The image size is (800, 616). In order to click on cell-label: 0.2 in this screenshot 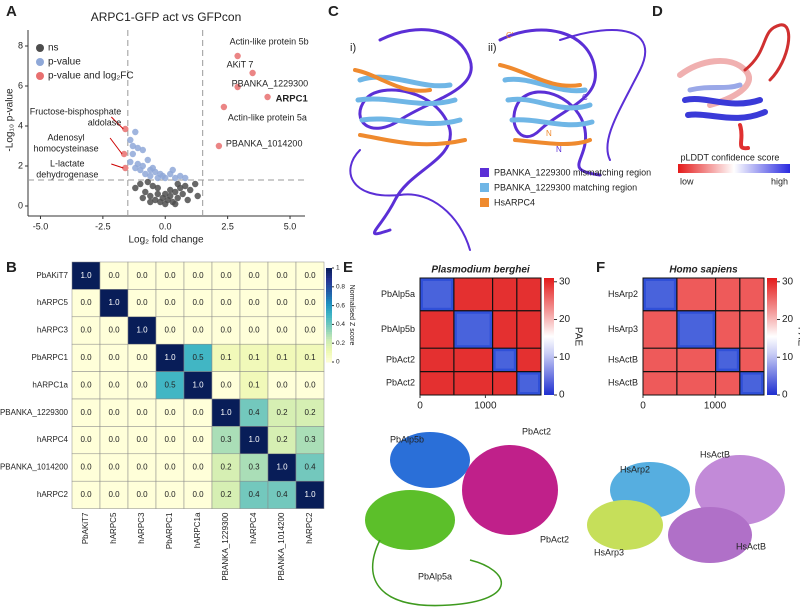, I will do `click(282, 412)`.